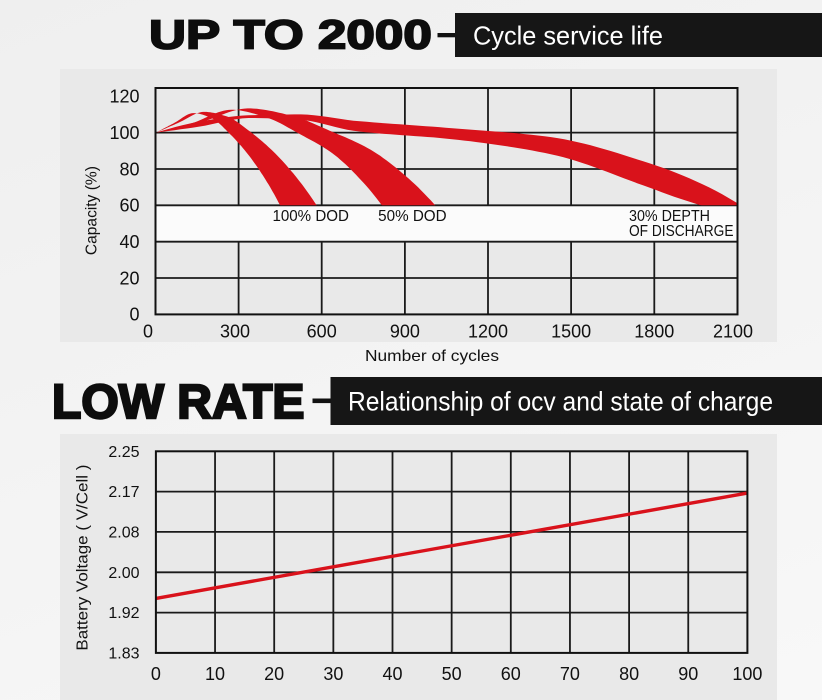  What do you see at coordinates (322, 331) in the screenshot?
I see `svg-text: 600` at bounding box center [322, 331].